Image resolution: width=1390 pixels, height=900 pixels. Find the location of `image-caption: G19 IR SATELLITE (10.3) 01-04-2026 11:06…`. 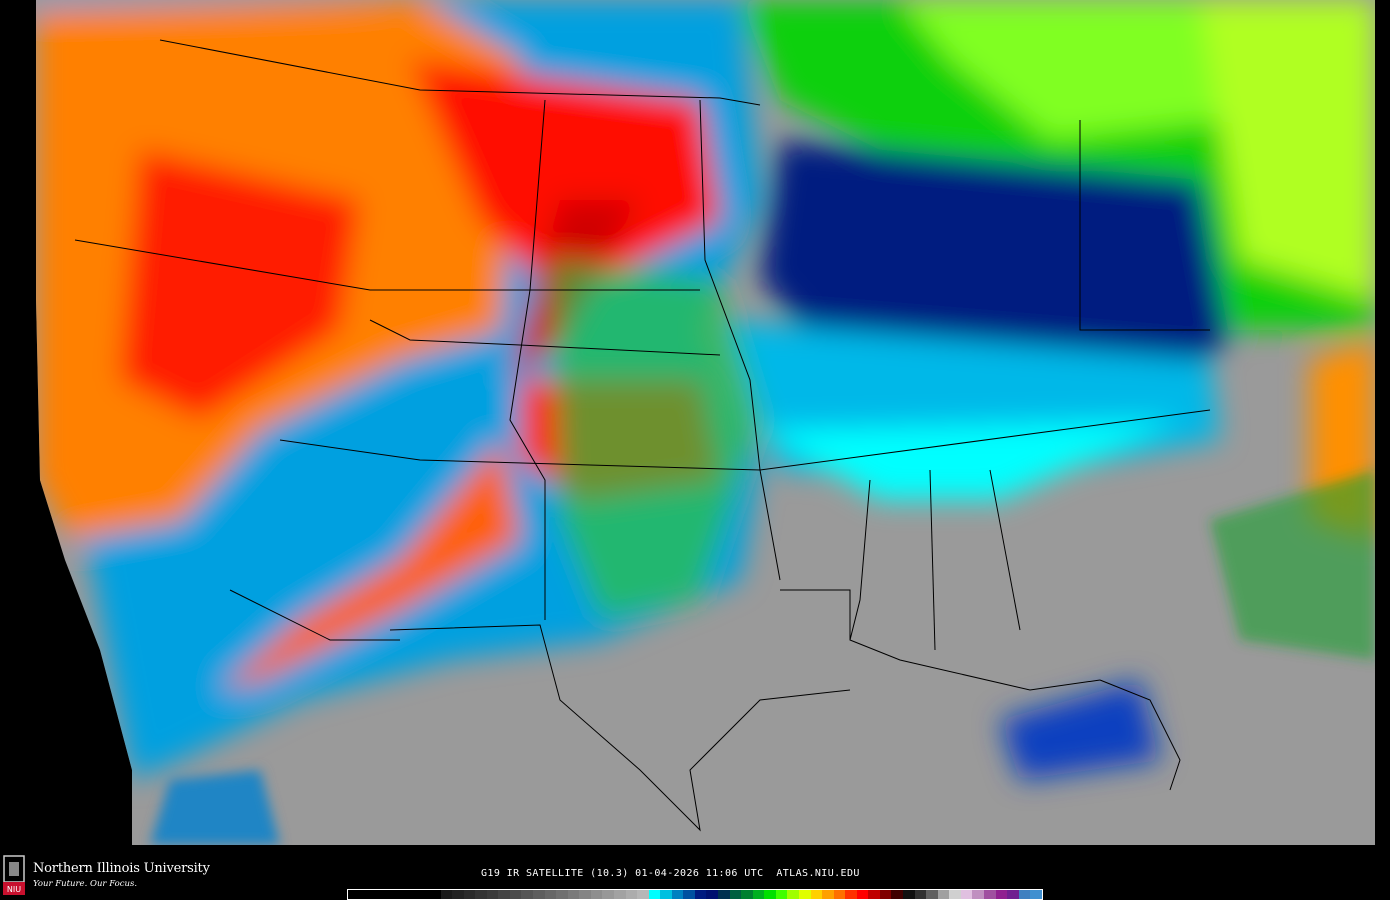

image-caption: G19 IR SATELLITE (10.3) 01-04-2026 11:06… is located at coordinates (670, 873).